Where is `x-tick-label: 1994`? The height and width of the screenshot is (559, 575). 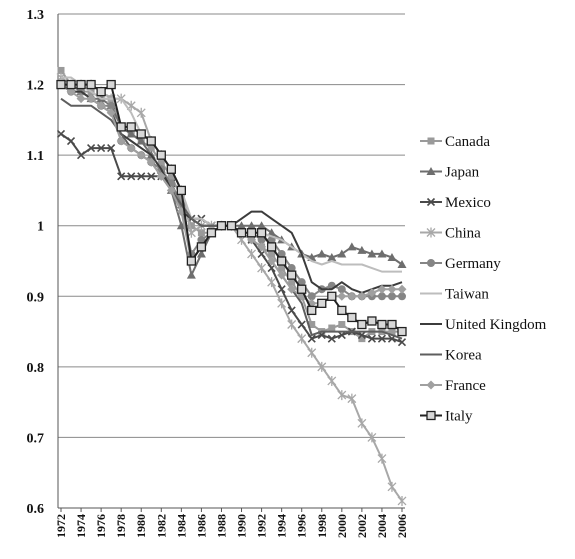
x-tick-label: 1994 is located at coordinates (282, 526).